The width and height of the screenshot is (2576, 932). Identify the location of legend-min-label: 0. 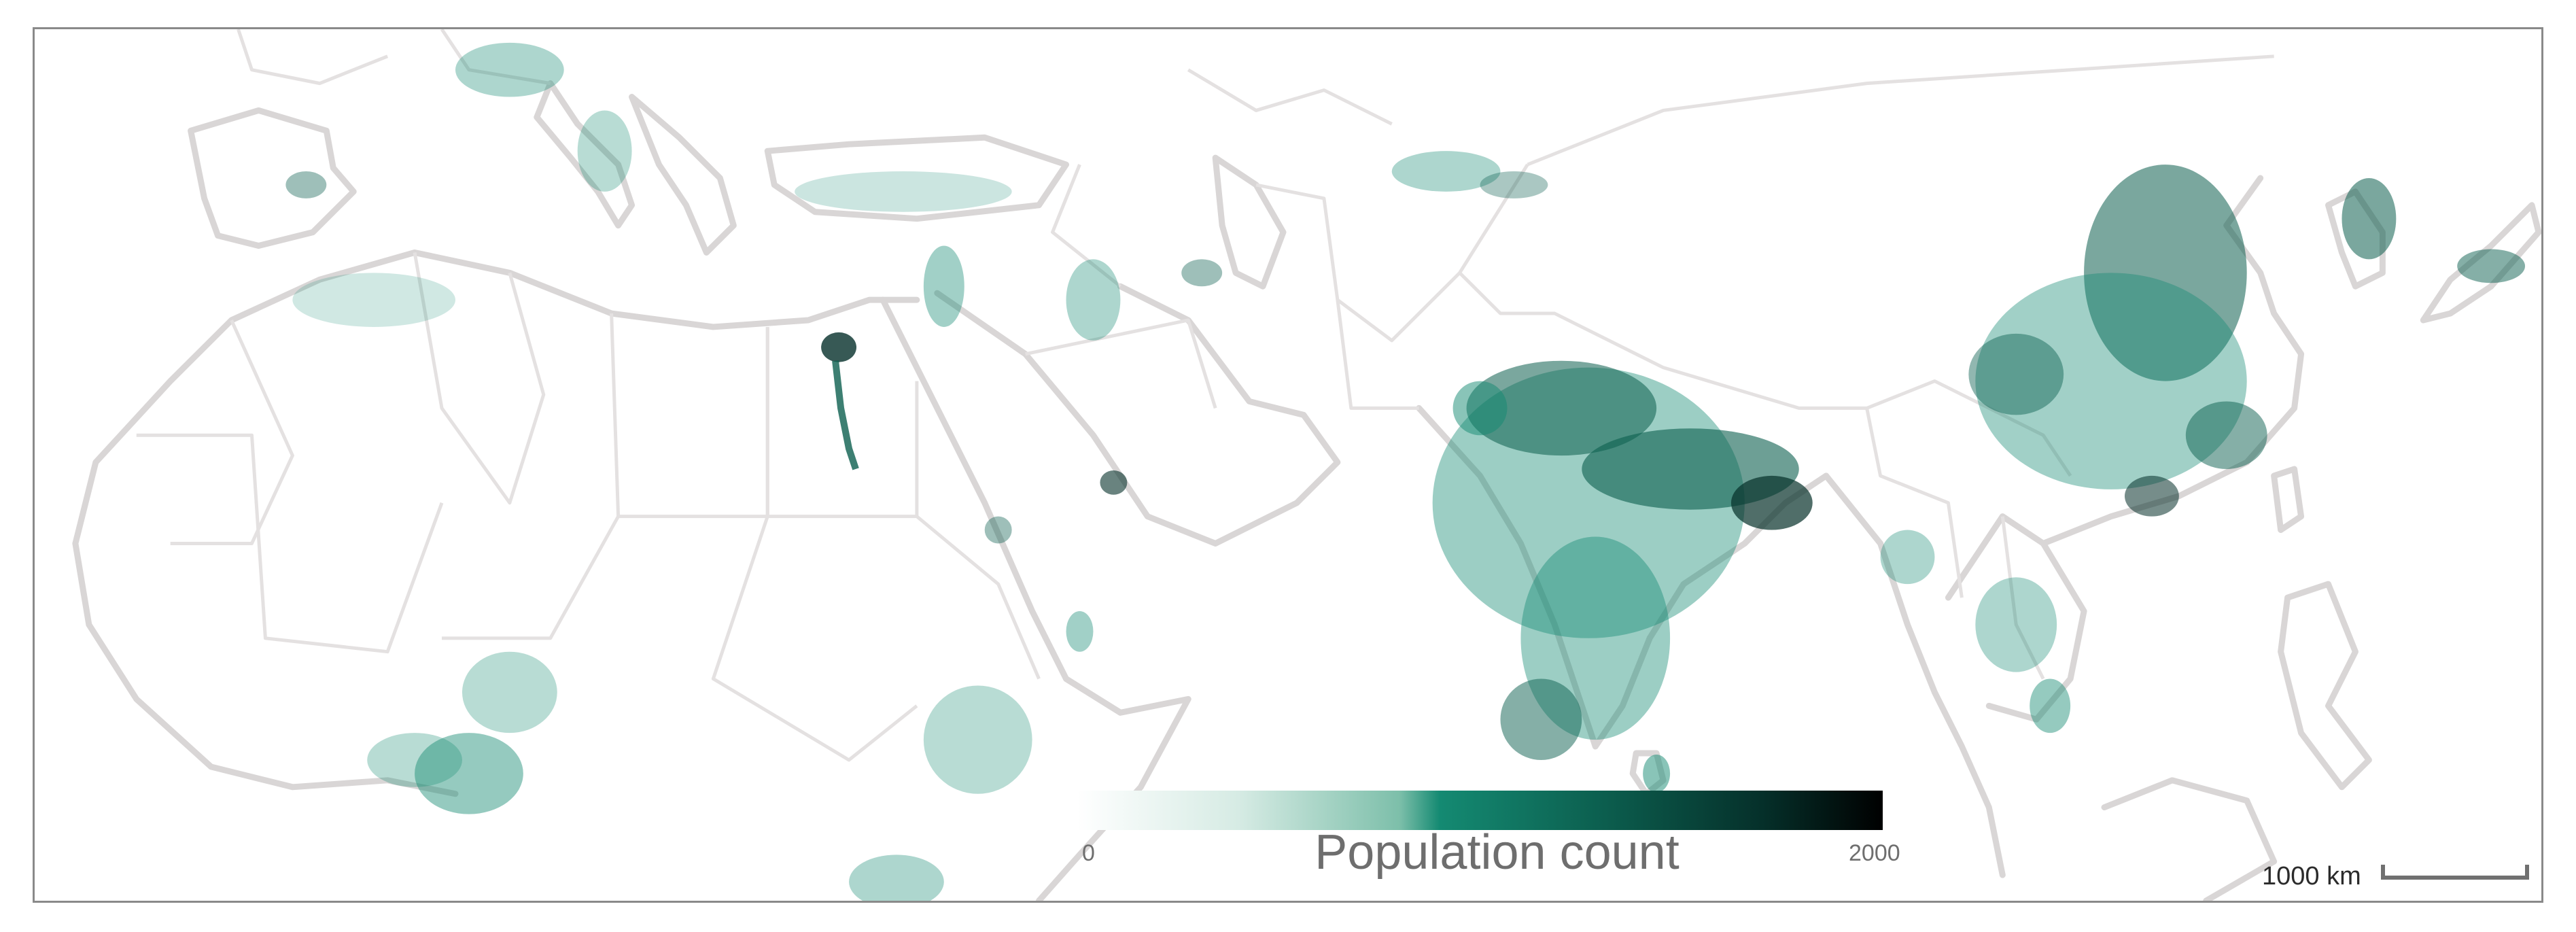
(1088, 853).